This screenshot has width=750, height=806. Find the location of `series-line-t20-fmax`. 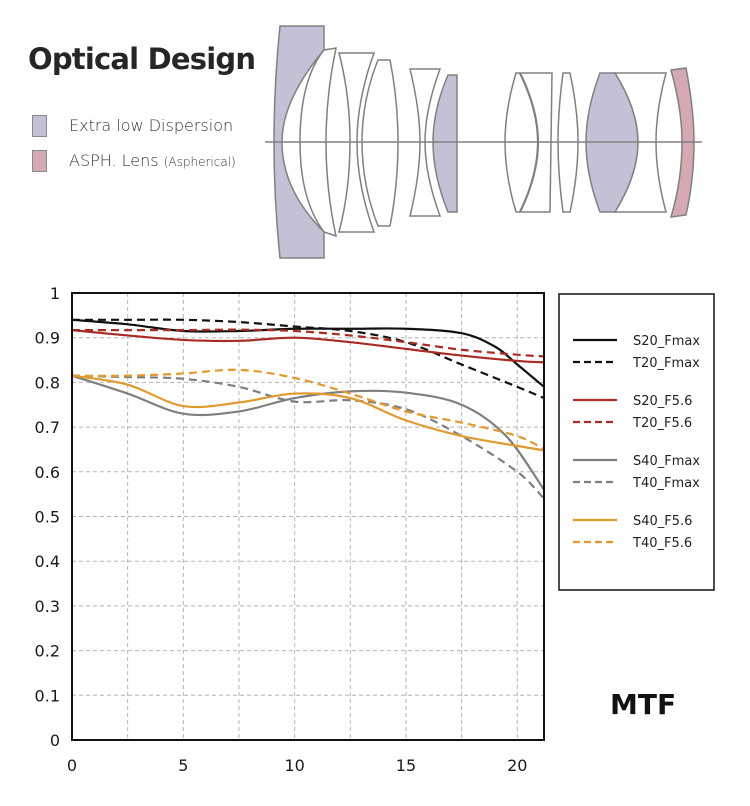

series-line-t20-fmax is located at coordinates (308, 359).